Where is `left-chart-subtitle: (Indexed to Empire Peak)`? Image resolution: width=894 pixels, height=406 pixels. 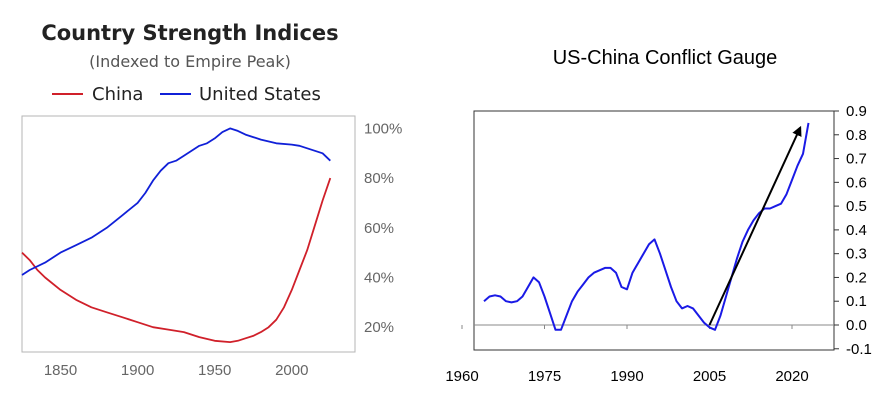
left-chart-subtitle: (Indexed to Empire Peak) is located at coordinates (190, 61).